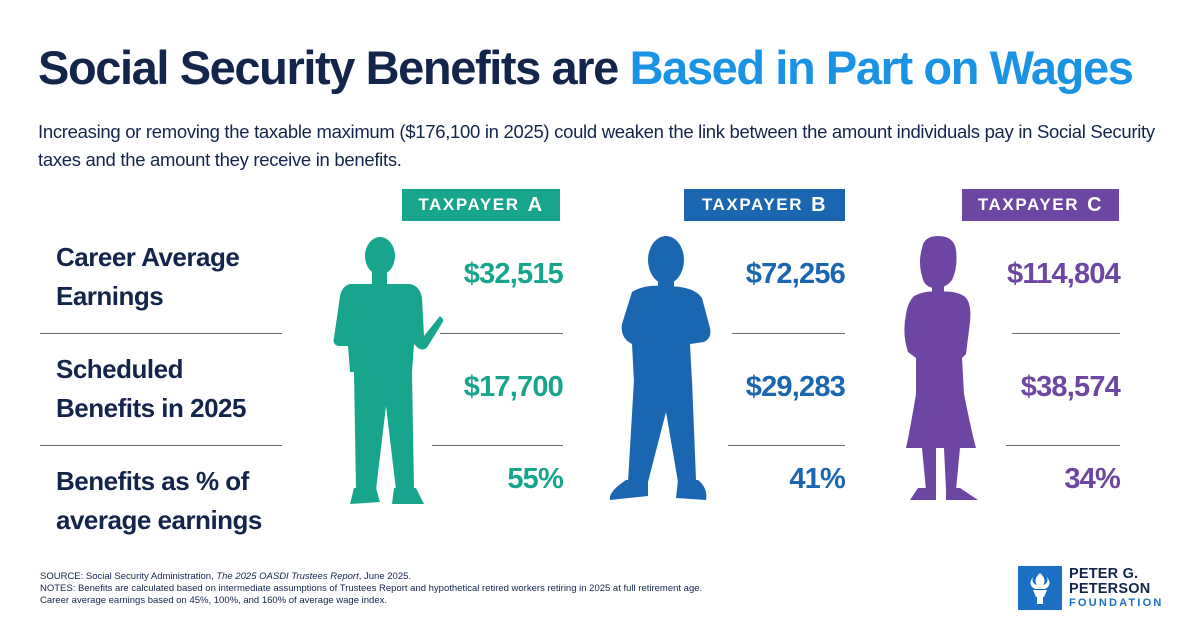 The width and height of the screenshot is (1200, 629). I want to click on badge-taxpayer-c: TAXPAYER C, so click(1040, 205).